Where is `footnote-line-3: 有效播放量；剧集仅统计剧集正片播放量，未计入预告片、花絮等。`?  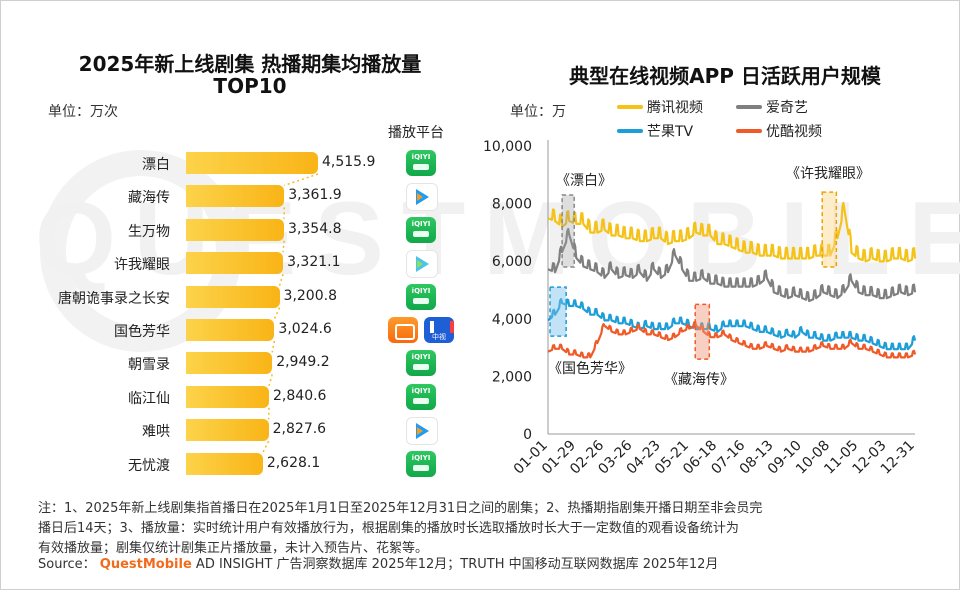
footnote-line-3: 有效播放量；剧集仅统计剧集正片播放量，未计入预告片、花絮等。 is located at coordinates (233, 548).